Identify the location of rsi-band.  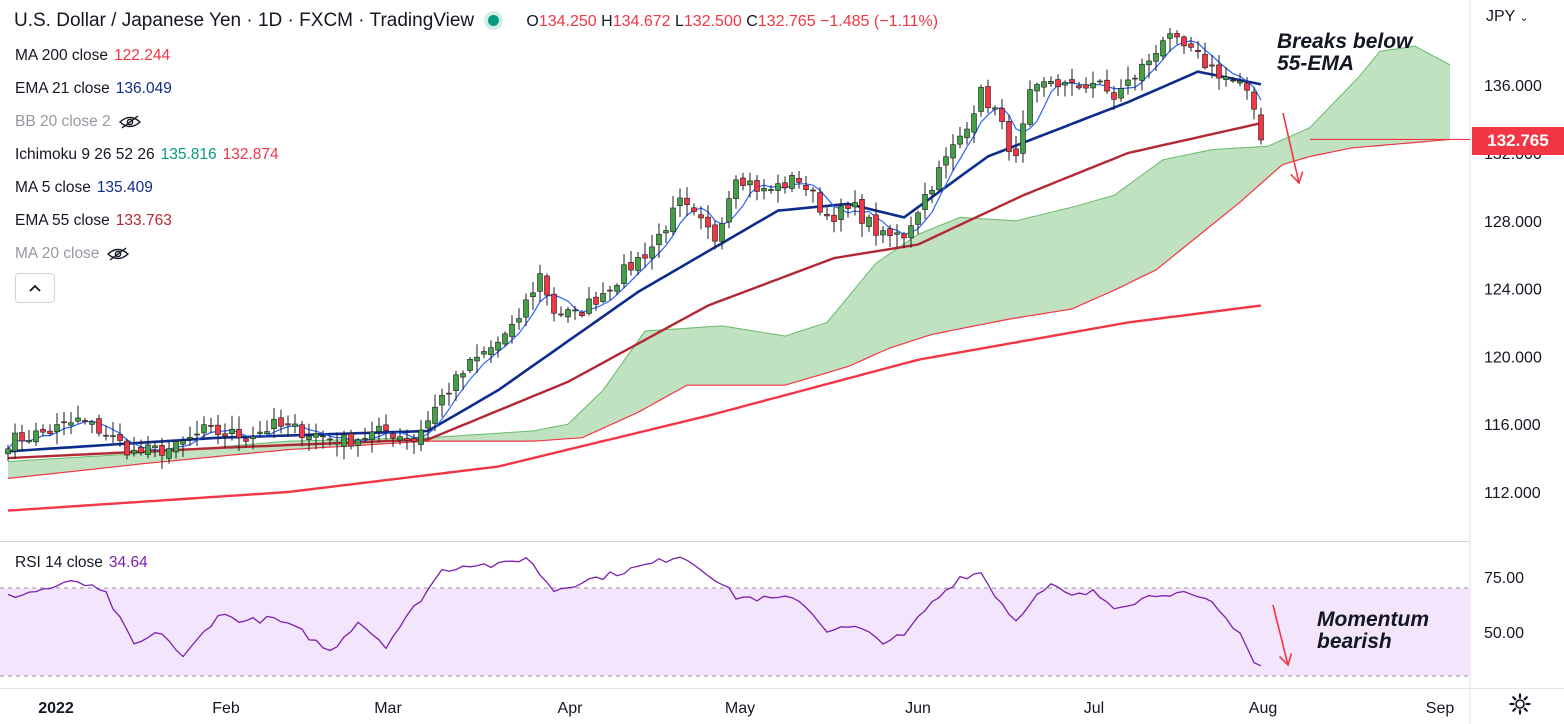
(735, 632).